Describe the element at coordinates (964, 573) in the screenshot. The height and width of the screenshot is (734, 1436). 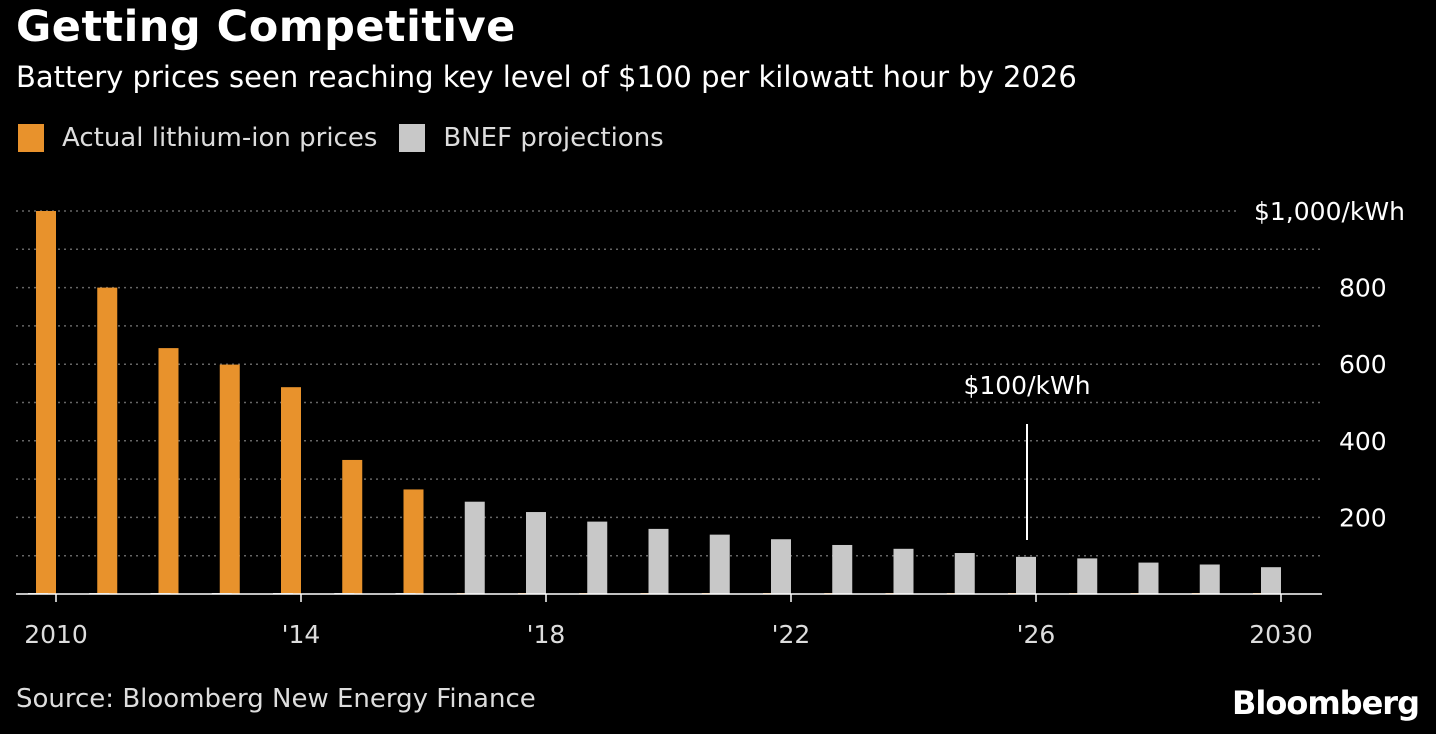
I see `bar-projection-2025` at that location.